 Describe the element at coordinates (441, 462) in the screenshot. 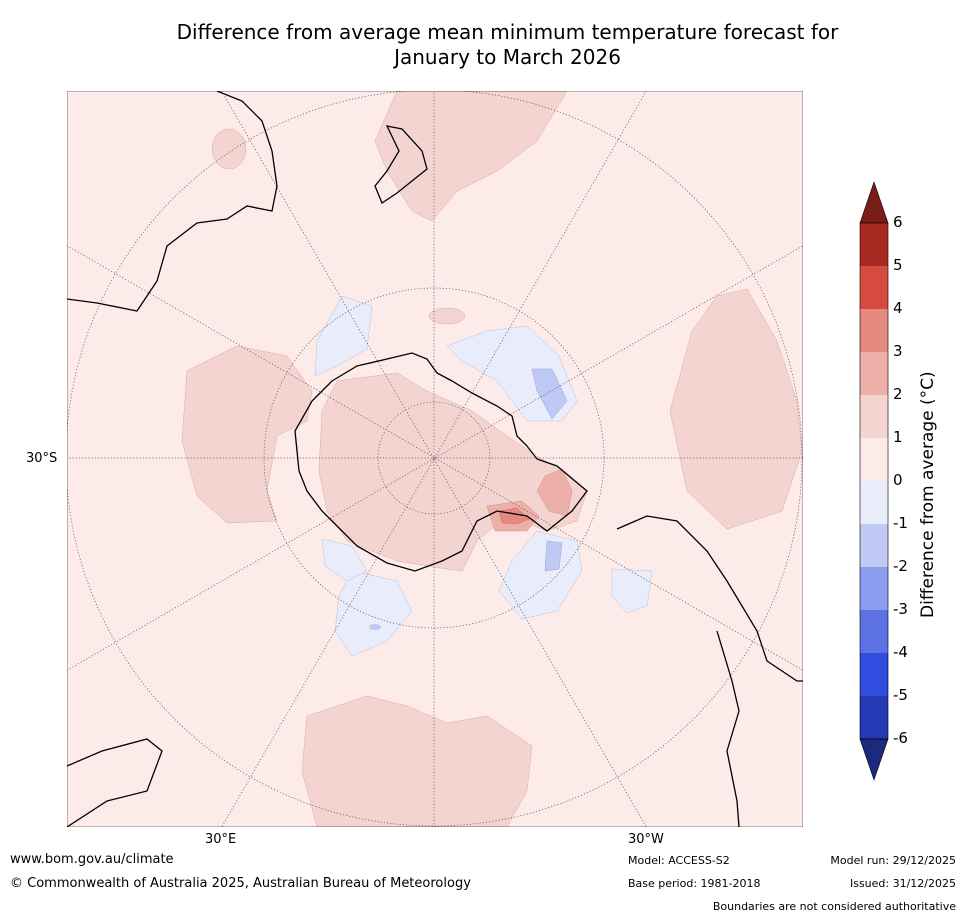

I see `antarctica-coastline` at that location.